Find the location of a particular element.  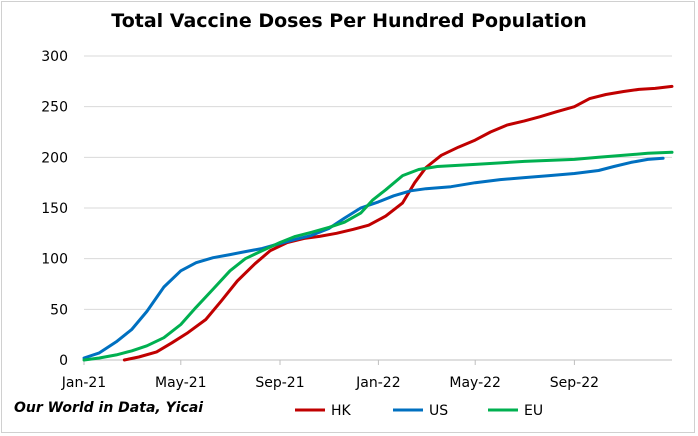

y-tick-label-150: 150 is located at coordinates (54, 209).